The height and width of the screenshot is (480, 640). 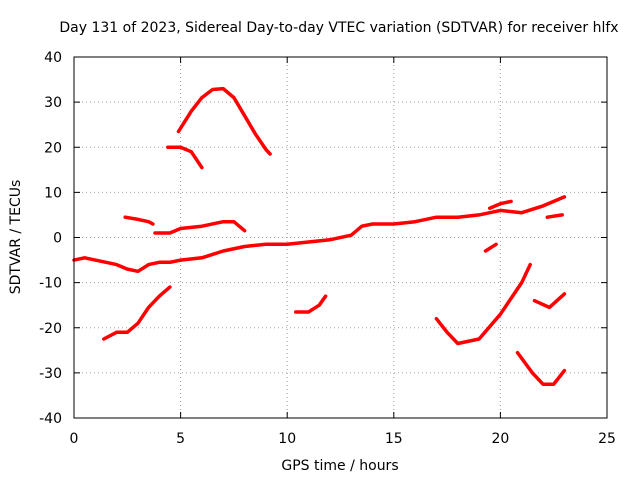 I want to click on series-short-minus3, so click(x=490, y=247).